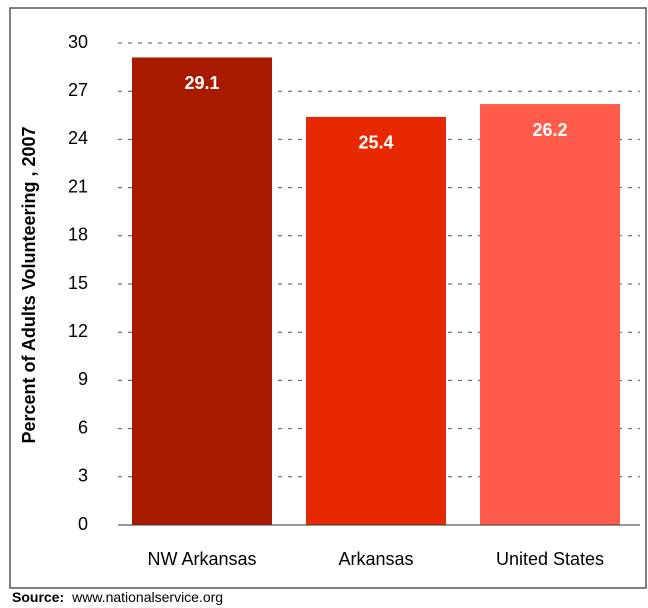  Describe the element at coordinates (78, 138) in the screenshot. I see `y-tick-label: 24` at that location.